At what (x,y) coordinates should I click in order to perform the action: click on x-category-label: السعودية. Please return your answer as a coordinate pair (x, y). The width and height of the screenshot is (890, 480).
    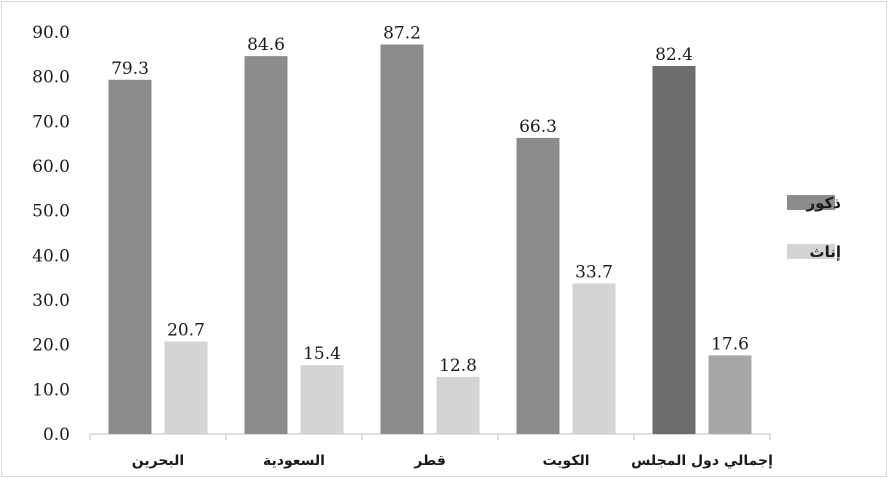
    Looking at the image, I should click on (294, 461).